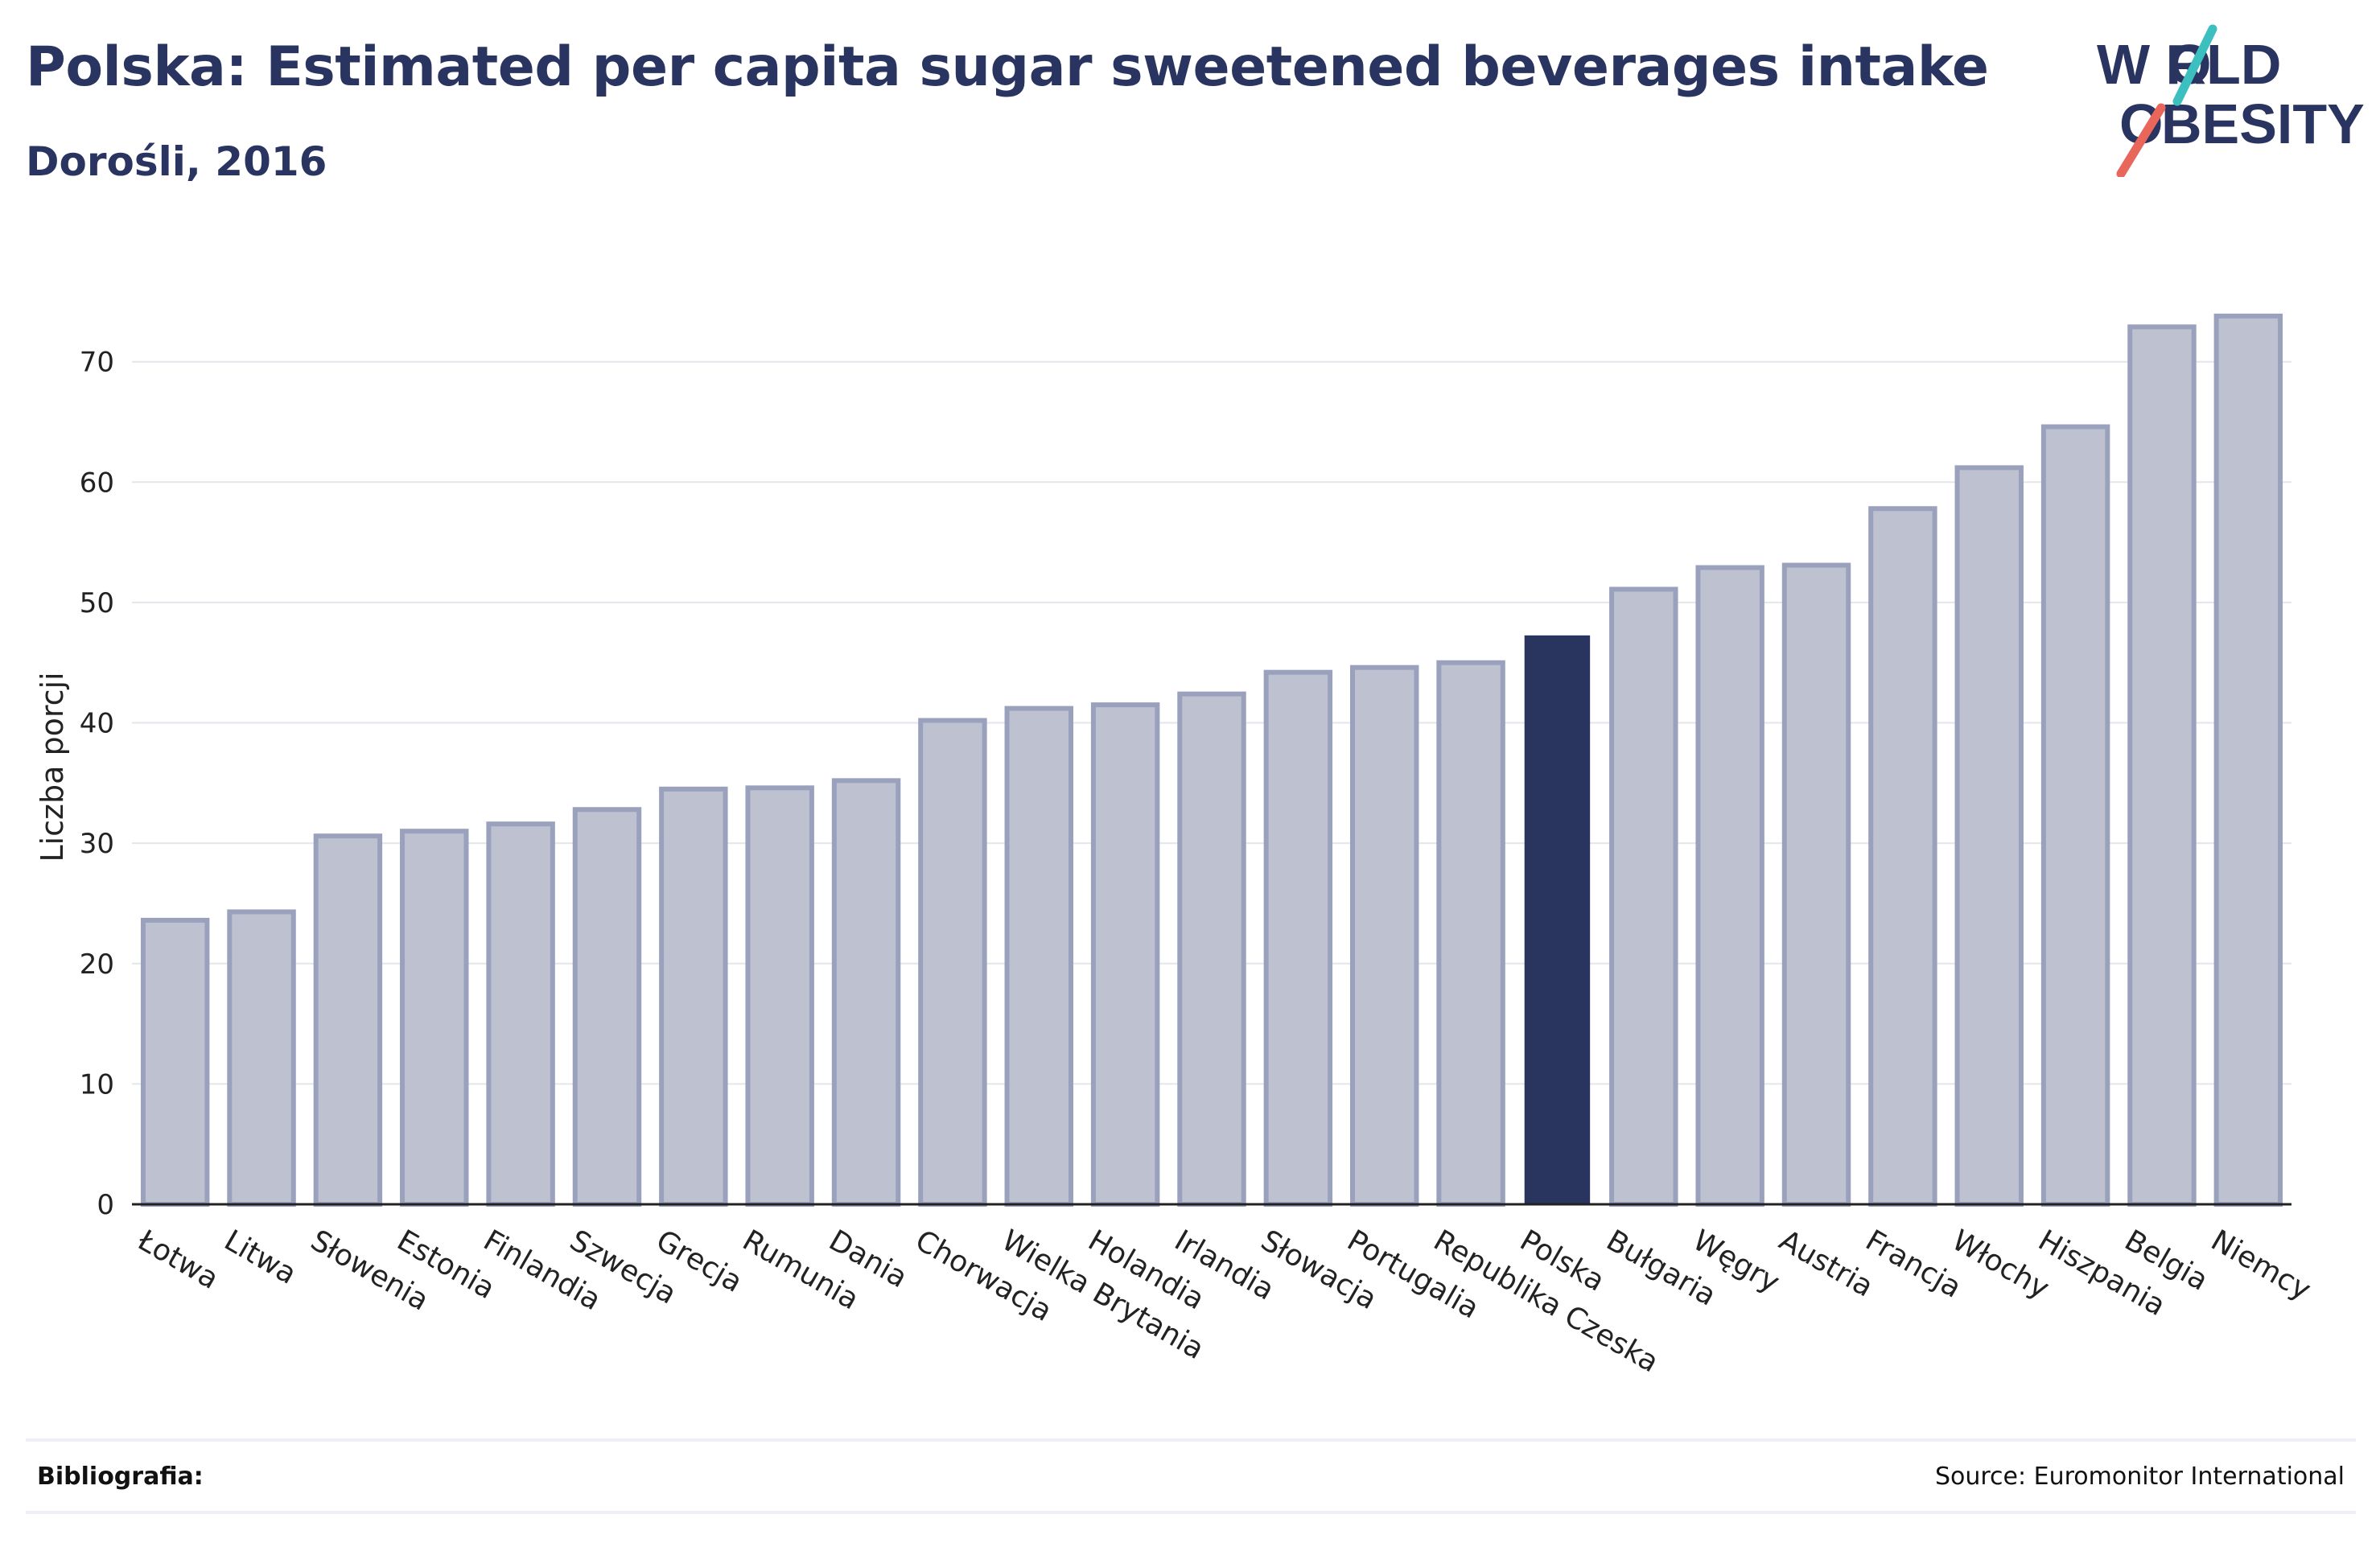  What do you see at coordinates (105, 1205) in the screenshot?
I see `y-tick-label: 0` at bounding box center [105, 1205].